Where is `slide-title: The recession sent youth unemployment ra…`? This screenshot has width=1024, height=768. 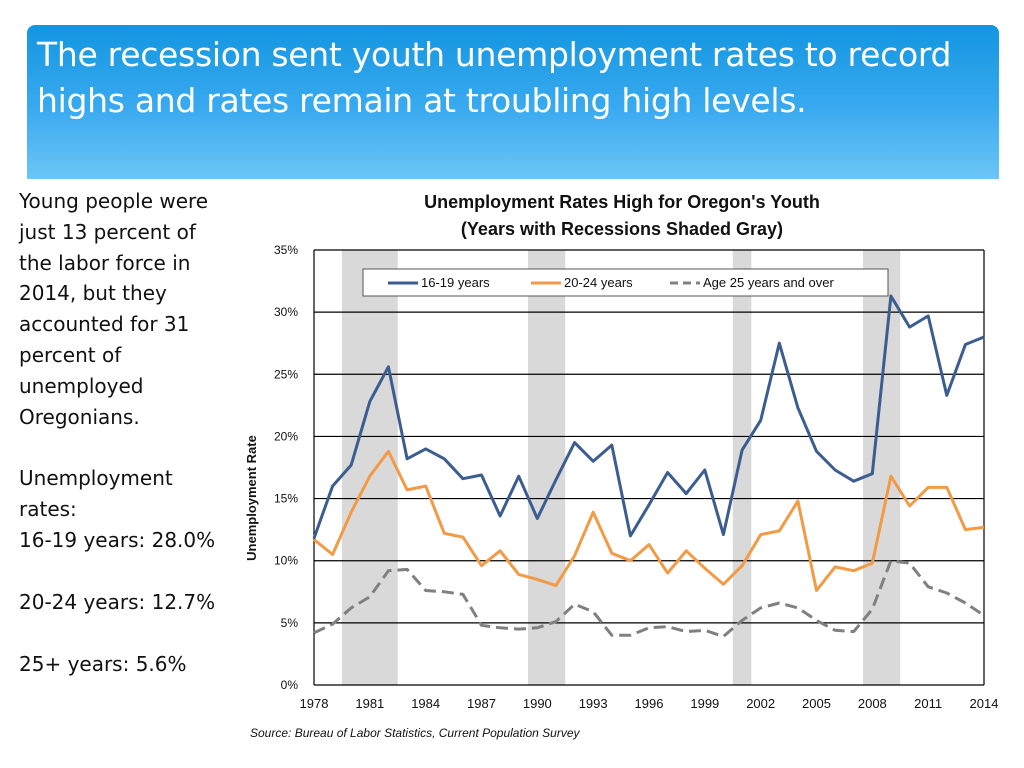
slide-title: The recession sent youth unemployment ra… is located at coordinates (494, 77).